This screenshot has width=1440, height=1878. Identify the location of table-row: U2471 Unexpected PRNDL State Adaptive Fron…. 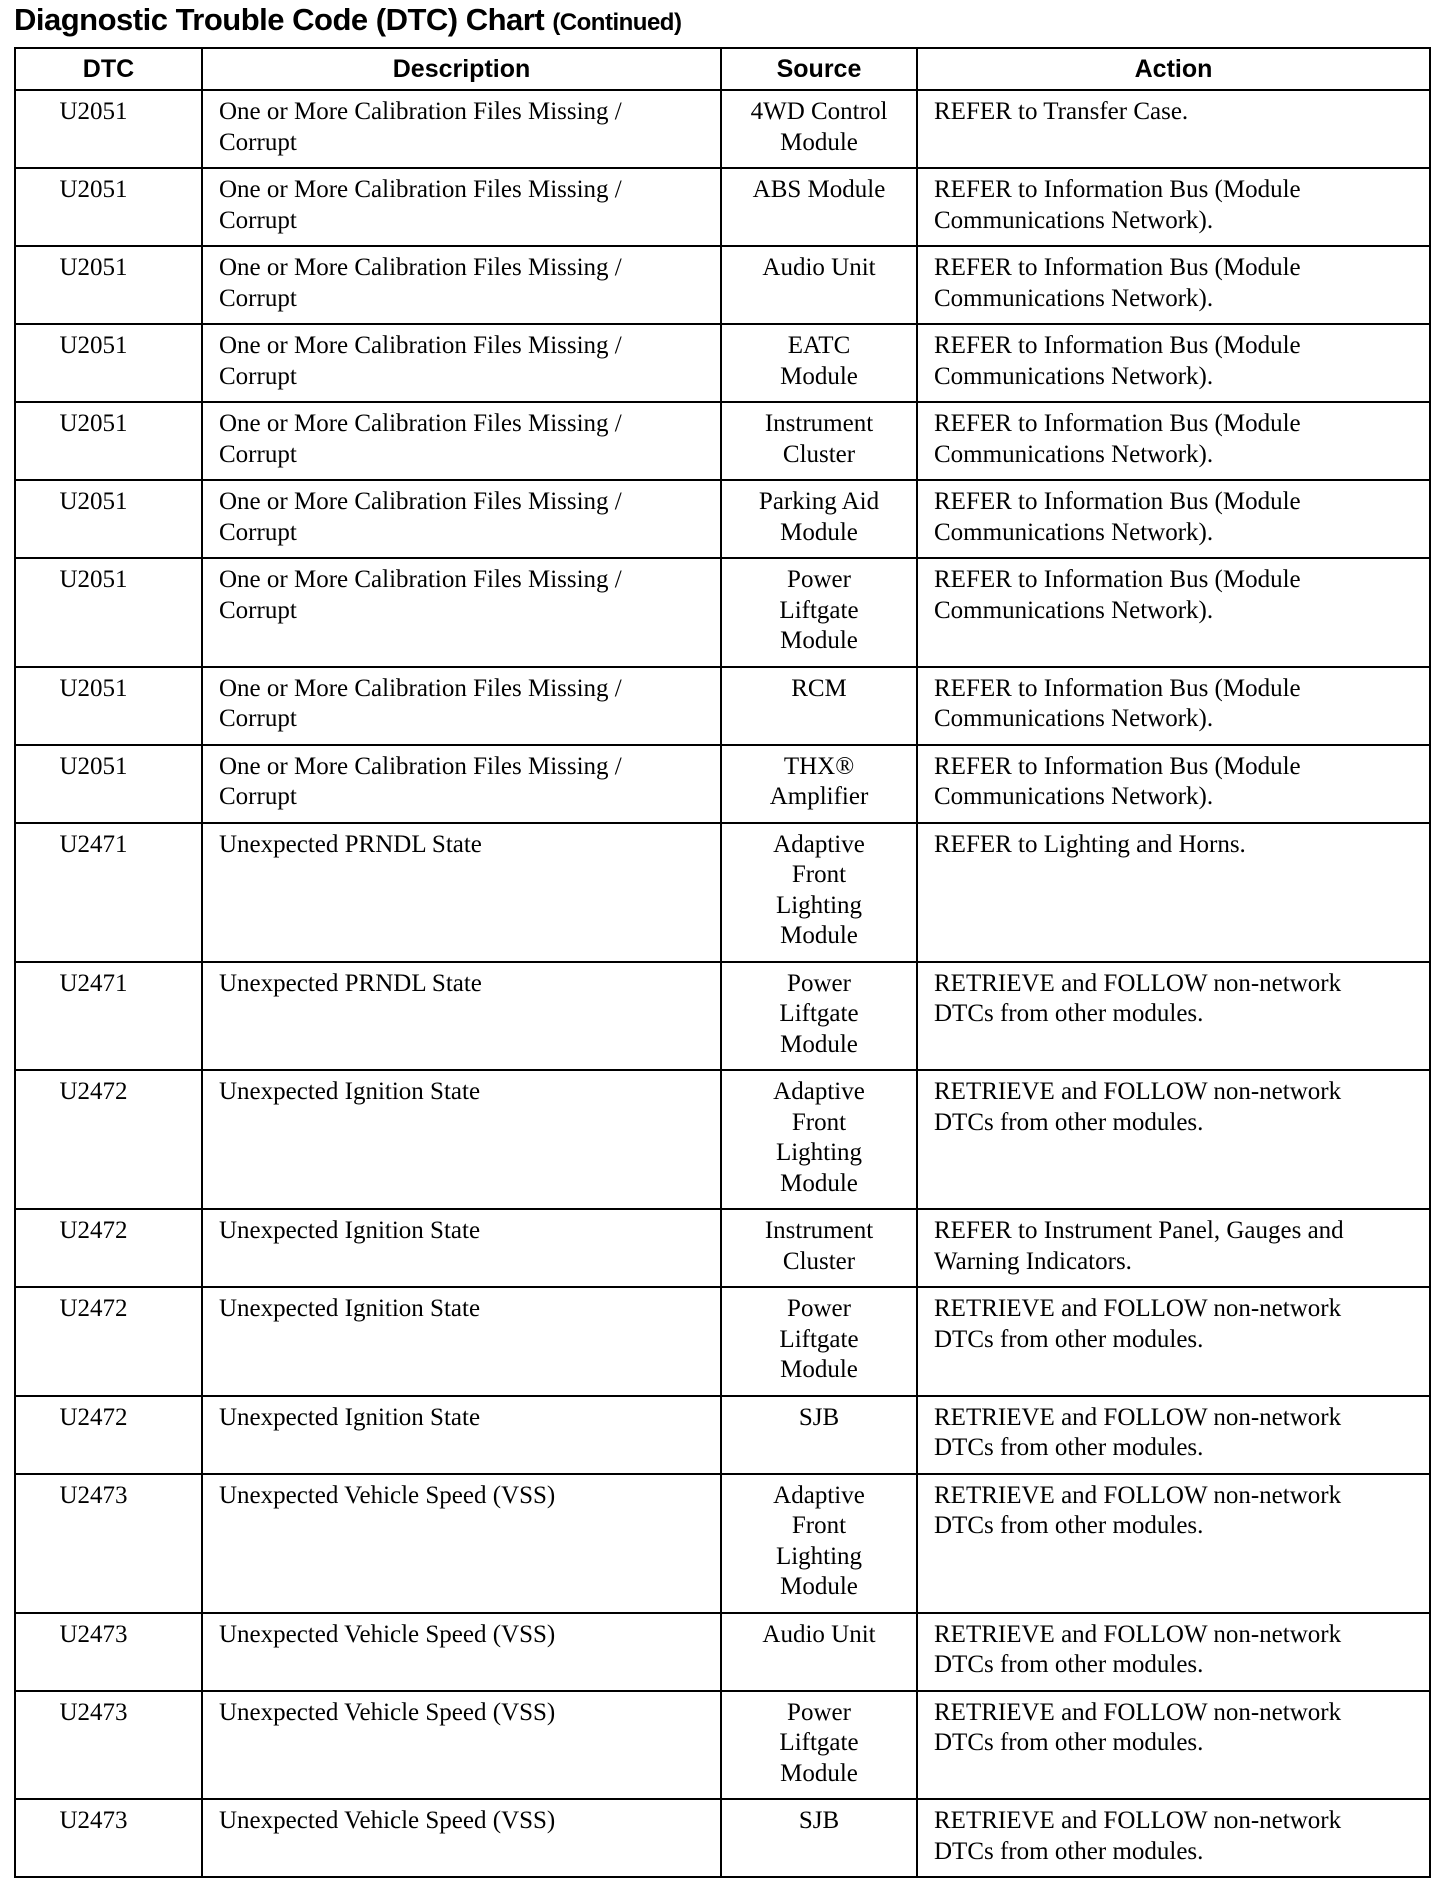
(722, 892).